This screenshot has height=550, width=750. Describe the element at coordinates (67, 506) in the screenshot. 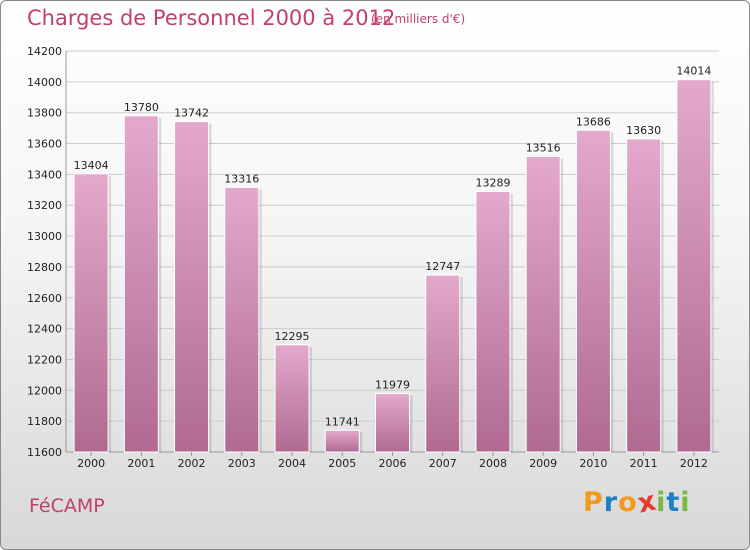

I see `place-name: FéCAMP` at that location.